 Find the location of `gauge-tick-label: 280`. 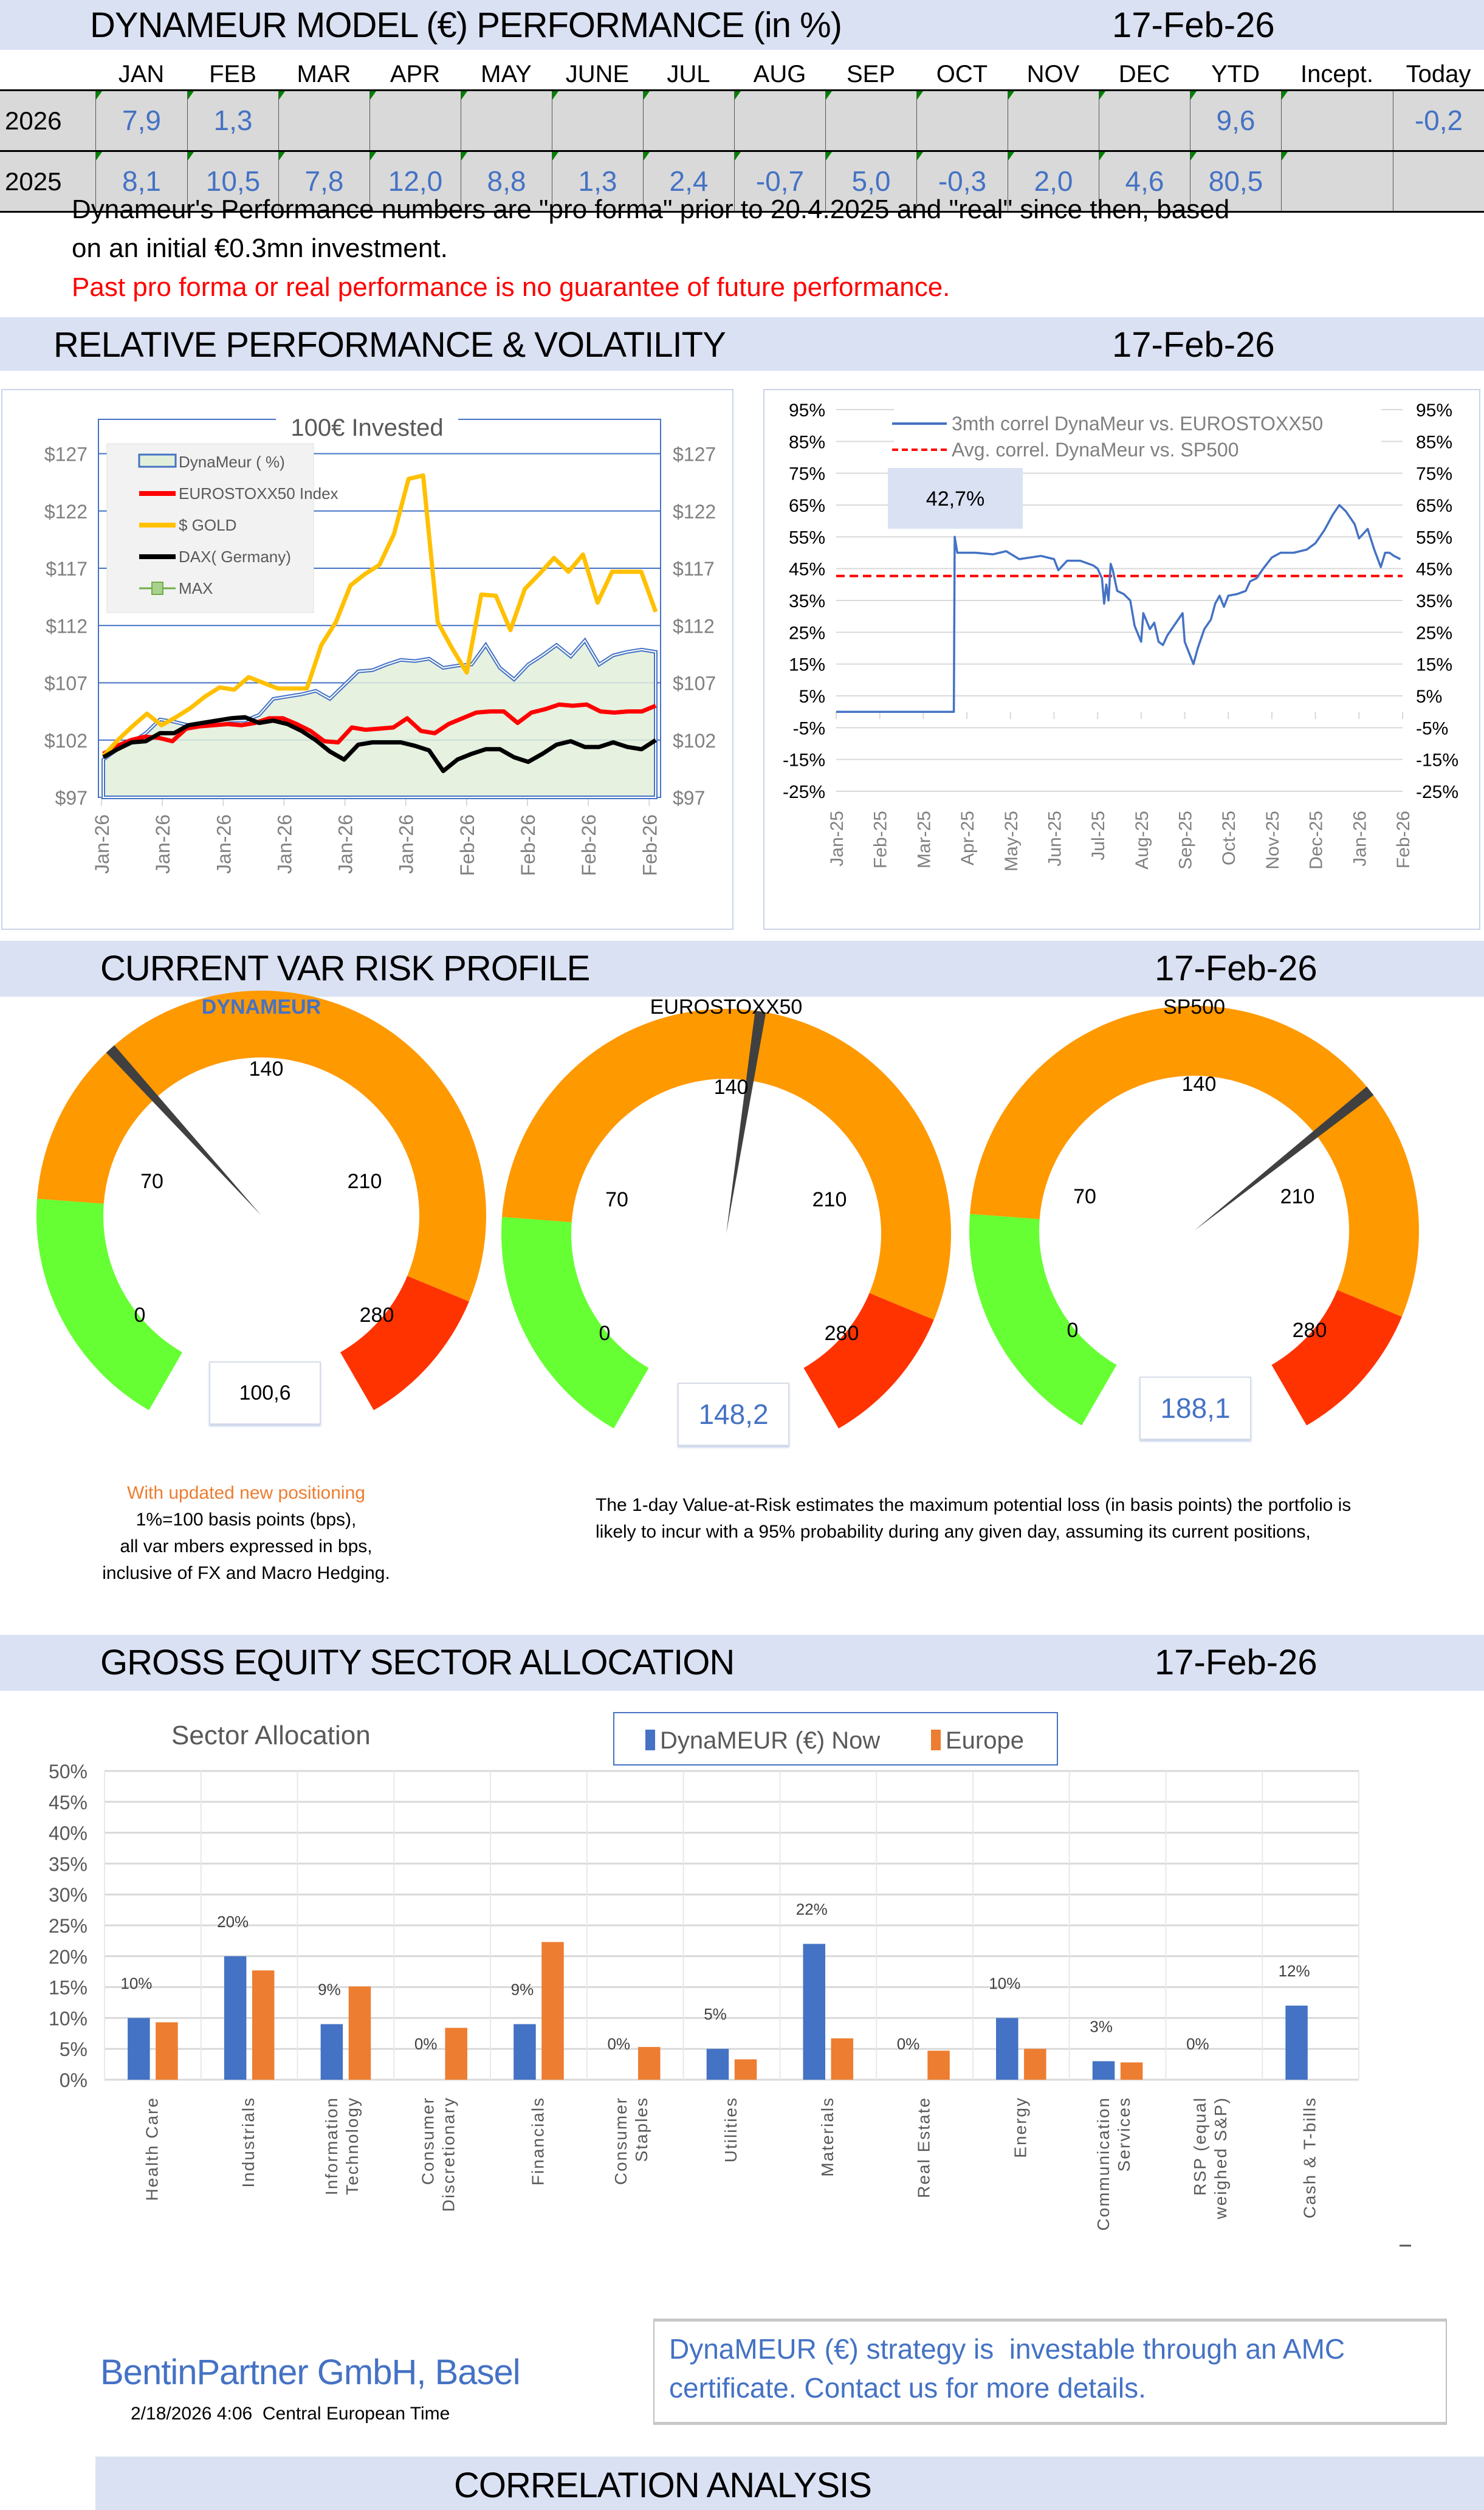

gauge-tick-label: 280 is located at coordinates (377, 1315).